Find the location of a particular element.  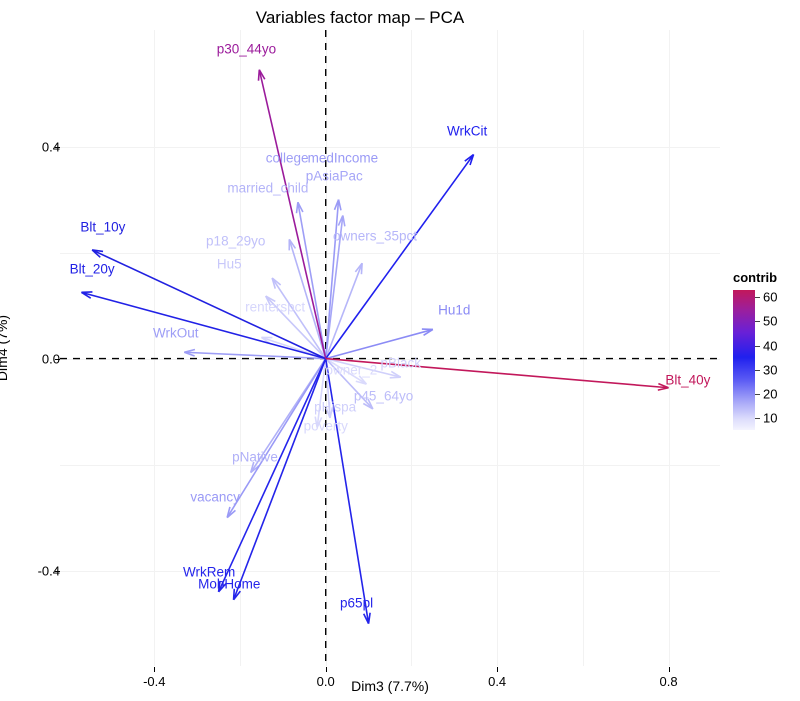

y-axis-label: Dim4 (7%) is located at coordinates (5, 348).